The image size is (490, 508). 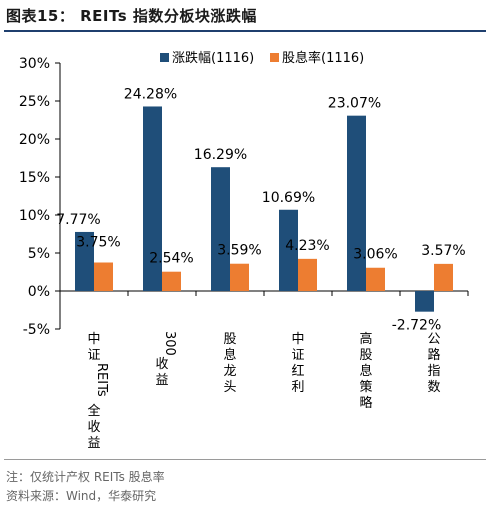 I want to click on data-label: 7.77%, so click(x=78, y=220).